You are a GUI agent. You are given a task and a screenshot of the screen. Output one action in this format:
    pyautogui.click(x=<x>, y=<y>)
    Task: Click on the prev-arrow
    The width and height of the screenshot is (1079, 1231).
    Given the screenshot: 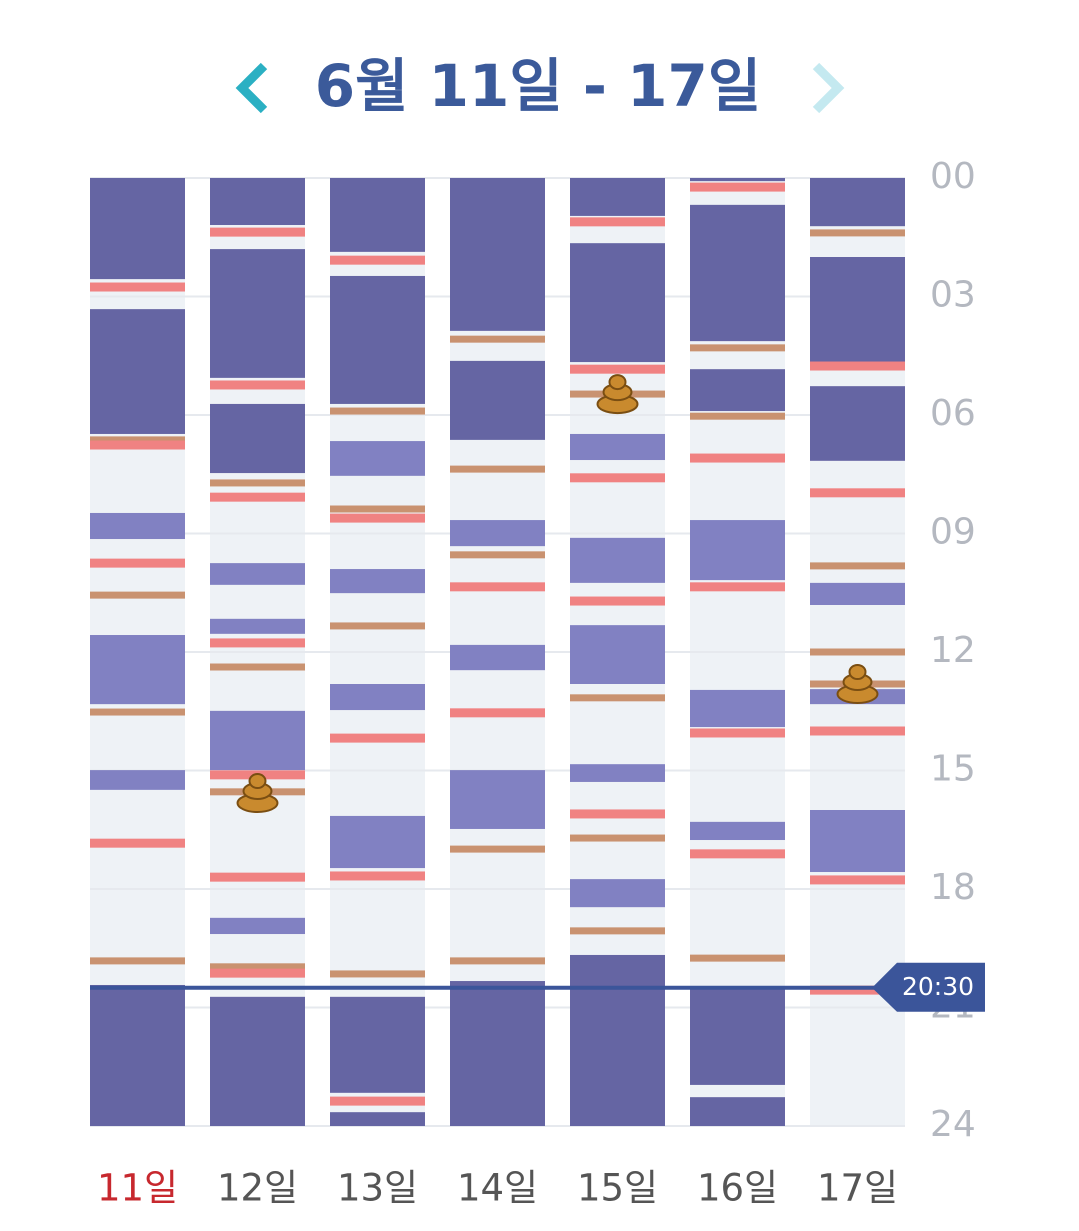 What is the action you would take?
    pyautogui.click(x=251, y=88)
    